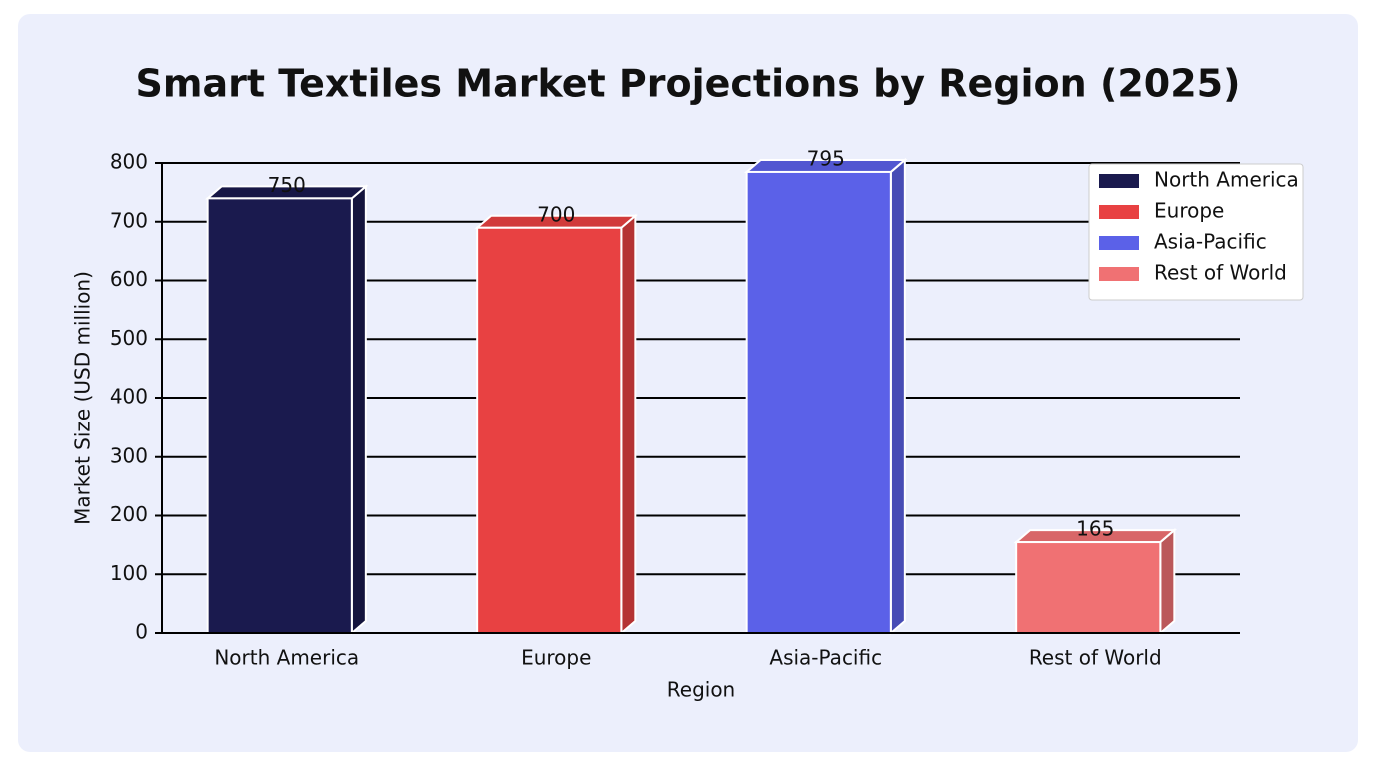 The height and width of the screenshot is (772, 1376). What do you see at coordinates (287, 185) in the screenshot?
I see `value-label: 750` at bounding box center [287, 185].